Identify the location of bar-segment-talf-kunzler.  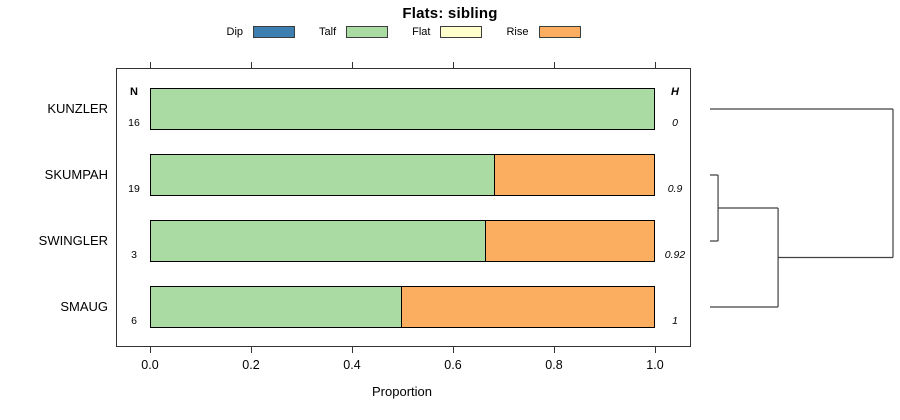
(402, 109).